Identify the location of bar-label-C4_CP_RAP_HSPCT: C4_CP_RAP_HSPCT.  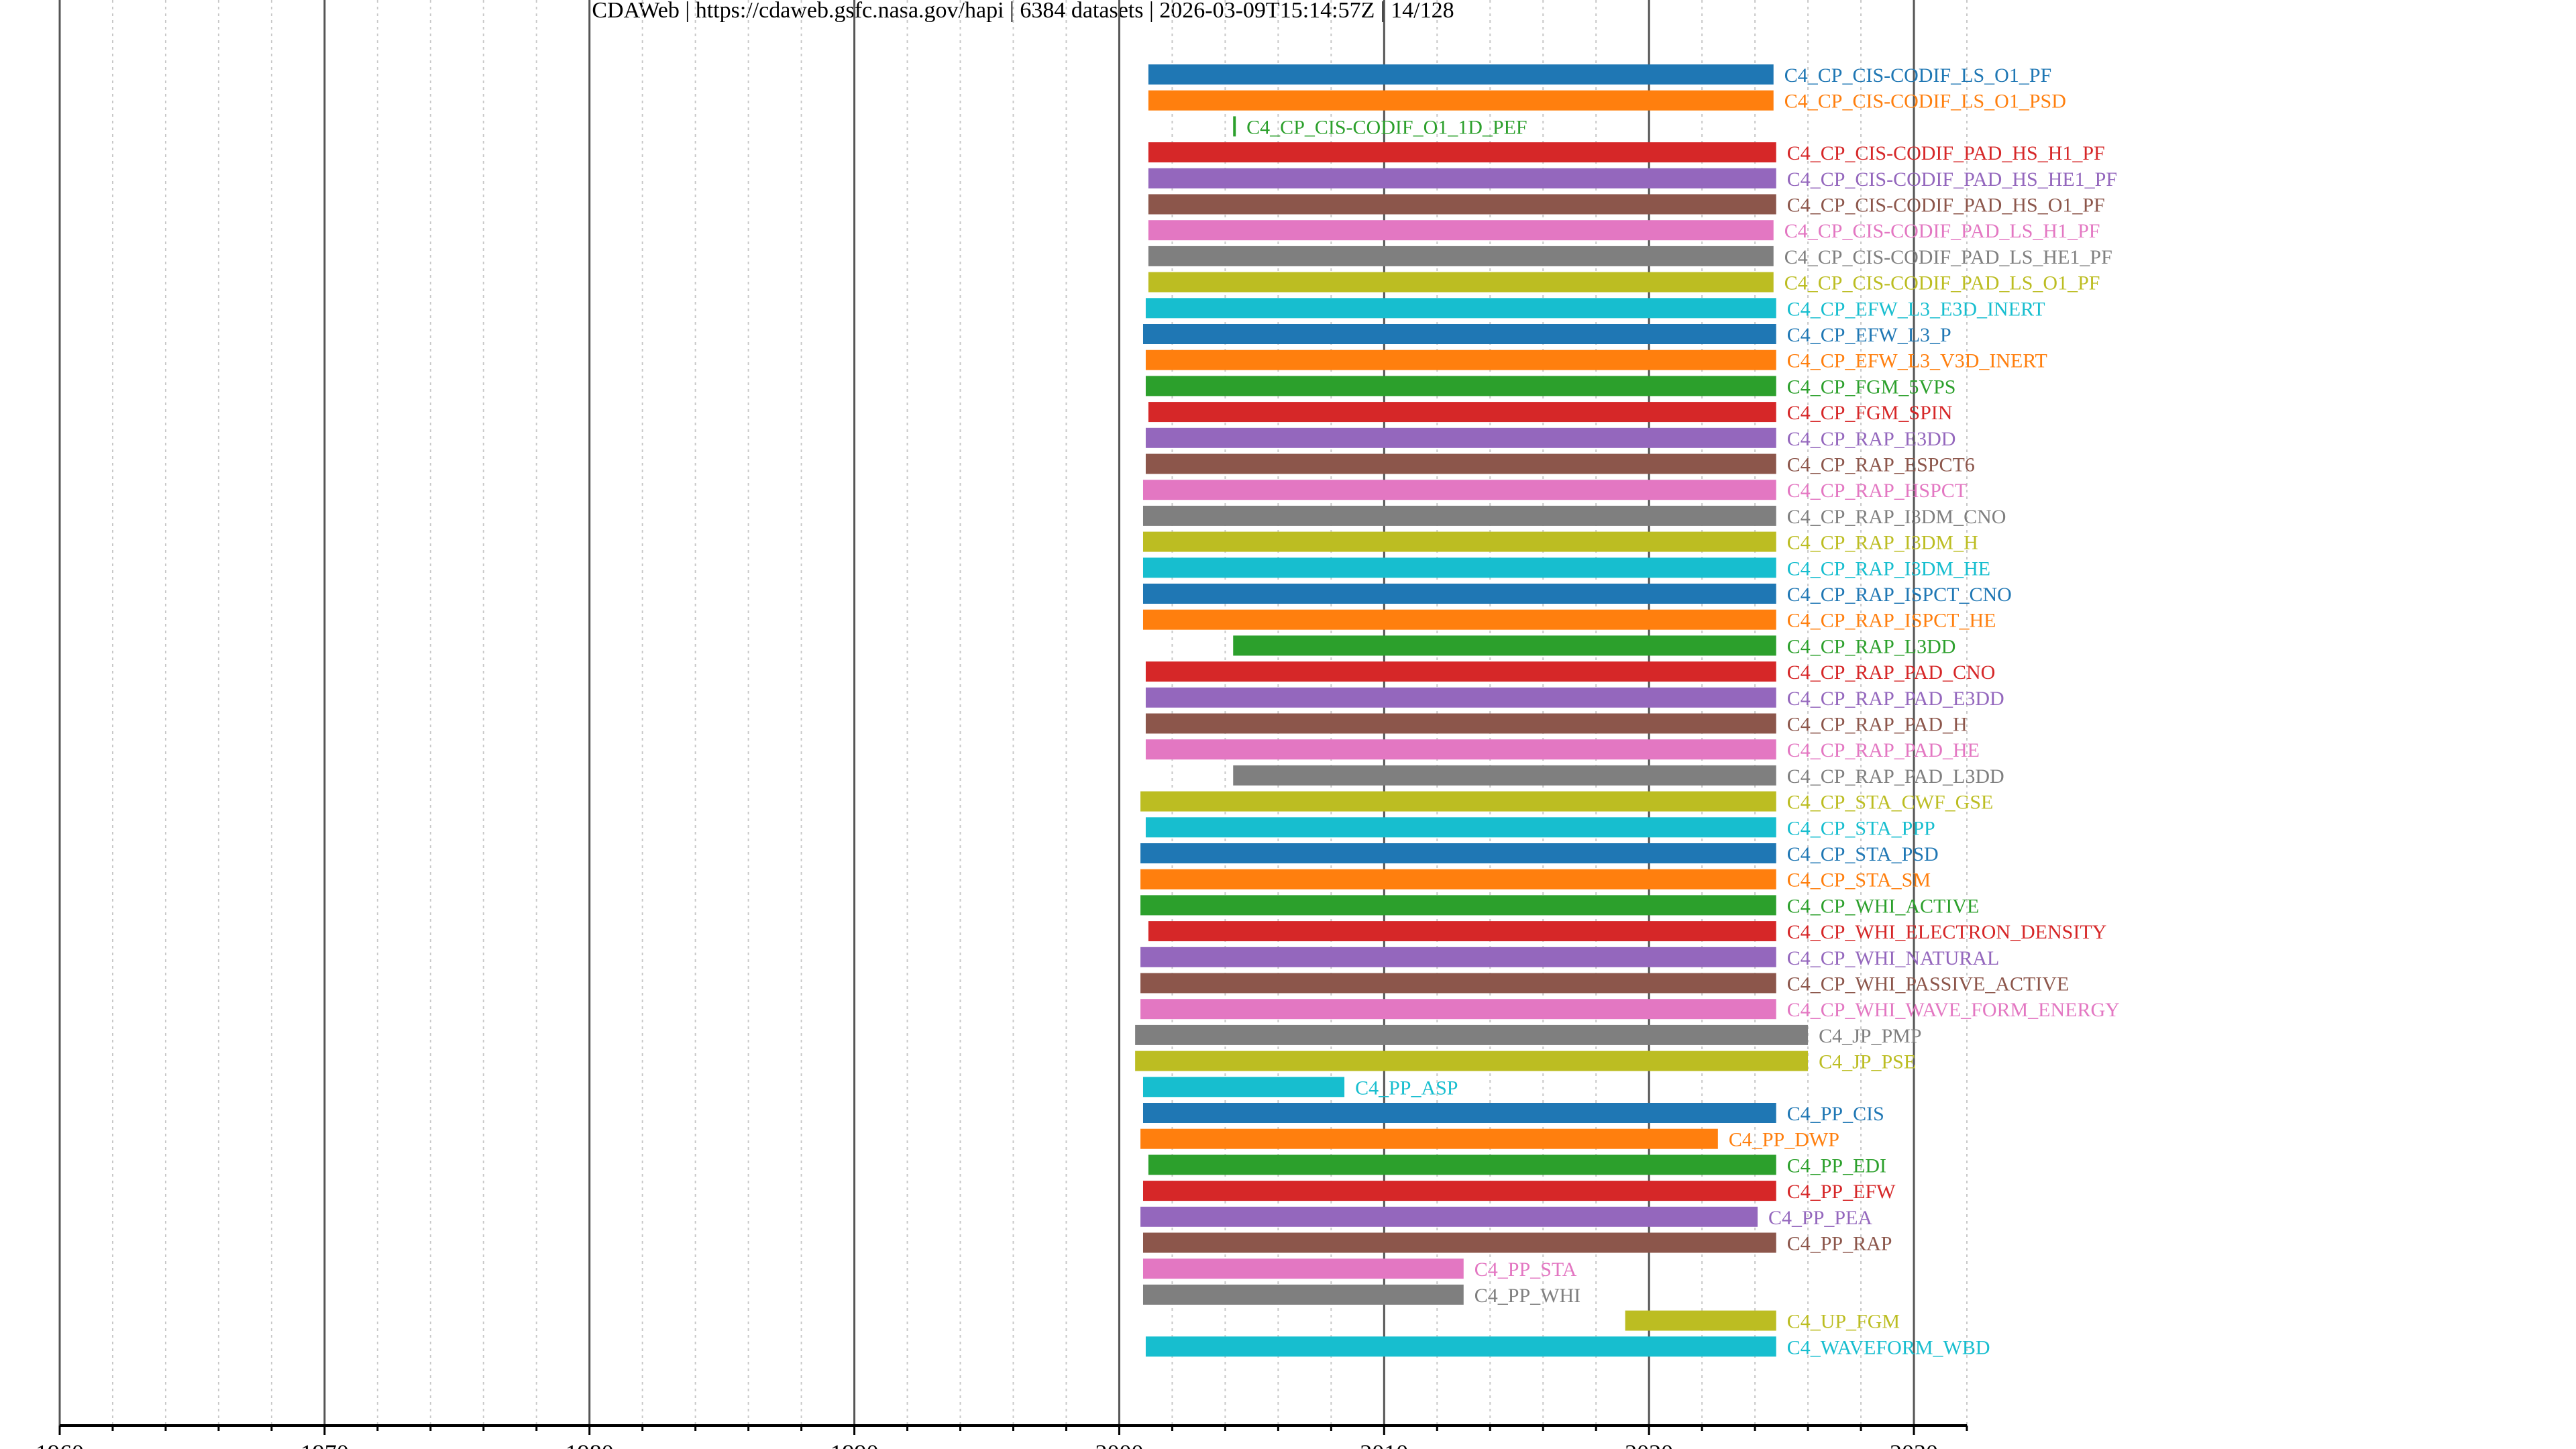
(1877, 491).